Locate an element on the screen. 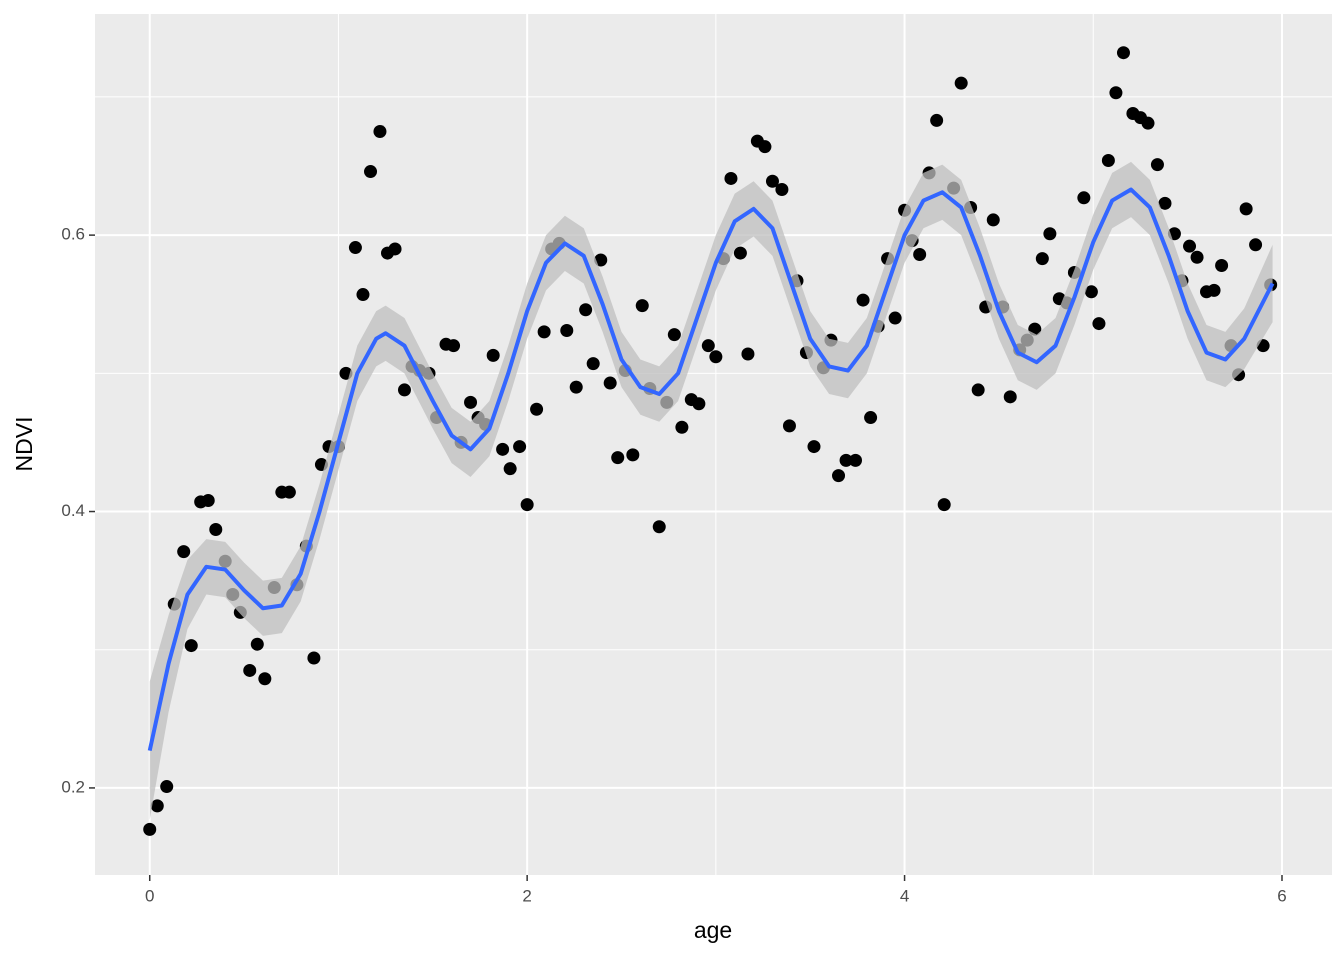  y-tick-label: 0.6 is located at coordinates (73, 234).